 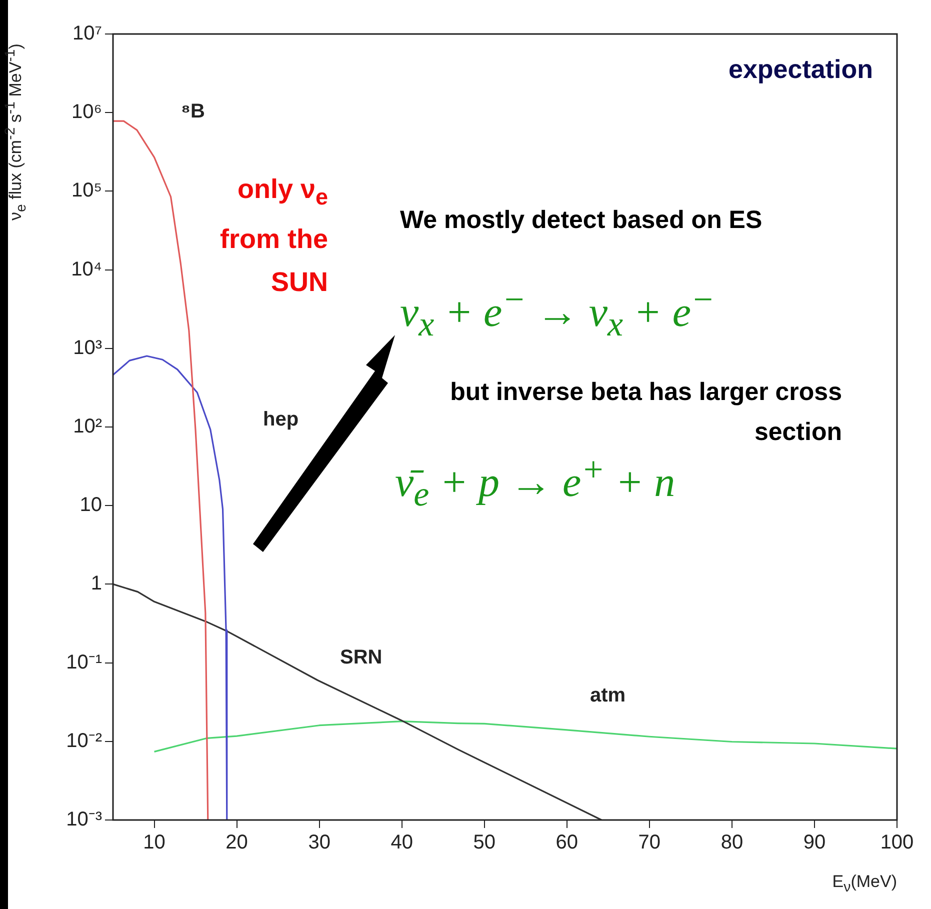 What do you see at coordinates (800, 69) in the screenshot?
I see `annotation: expectation` at bounding box center [800, 69].